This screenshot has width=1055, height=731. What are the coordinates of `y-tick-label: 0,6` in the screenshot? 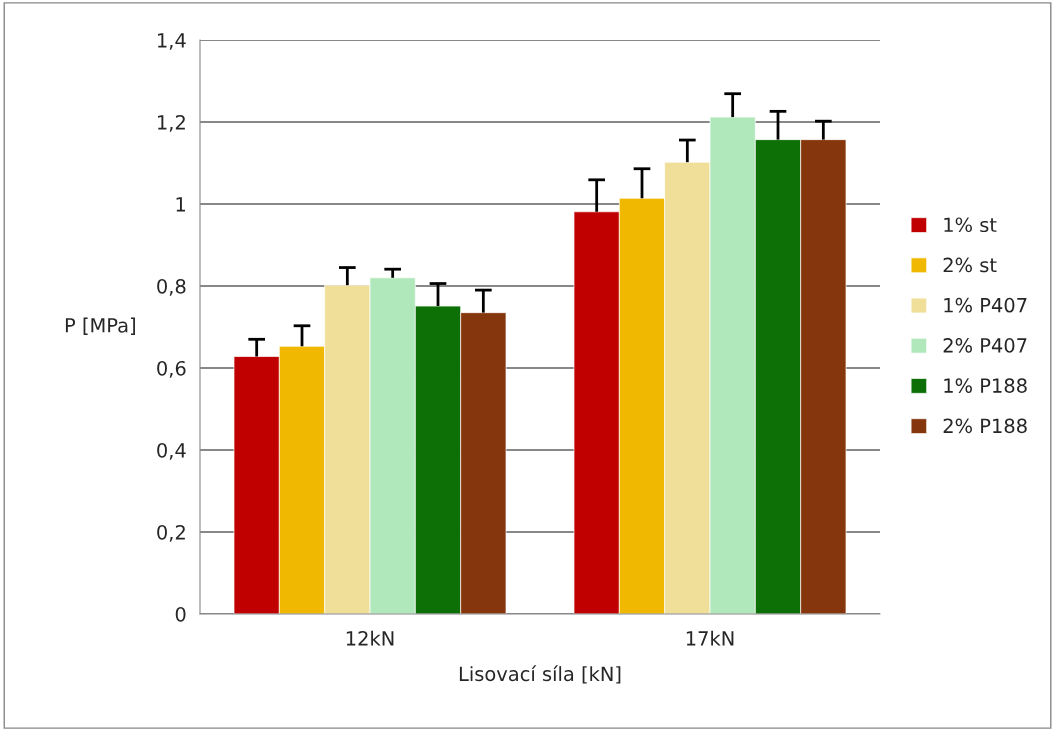 It's located at (171, 369).